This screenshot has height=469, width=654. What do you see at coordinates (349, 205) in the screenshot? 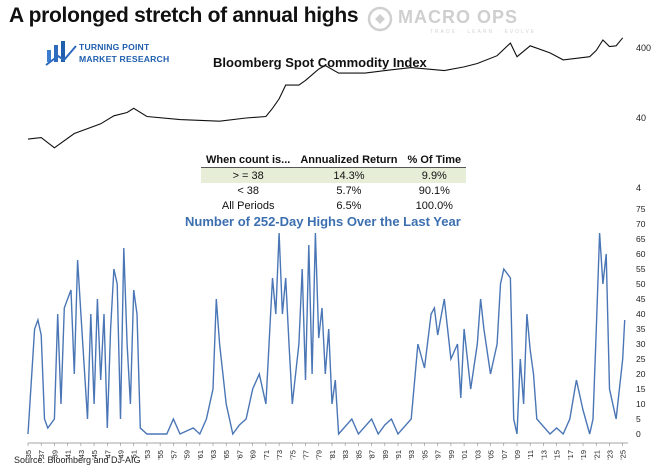
I see `stats-cell: 6.5%` at bounding box center [349, 205].